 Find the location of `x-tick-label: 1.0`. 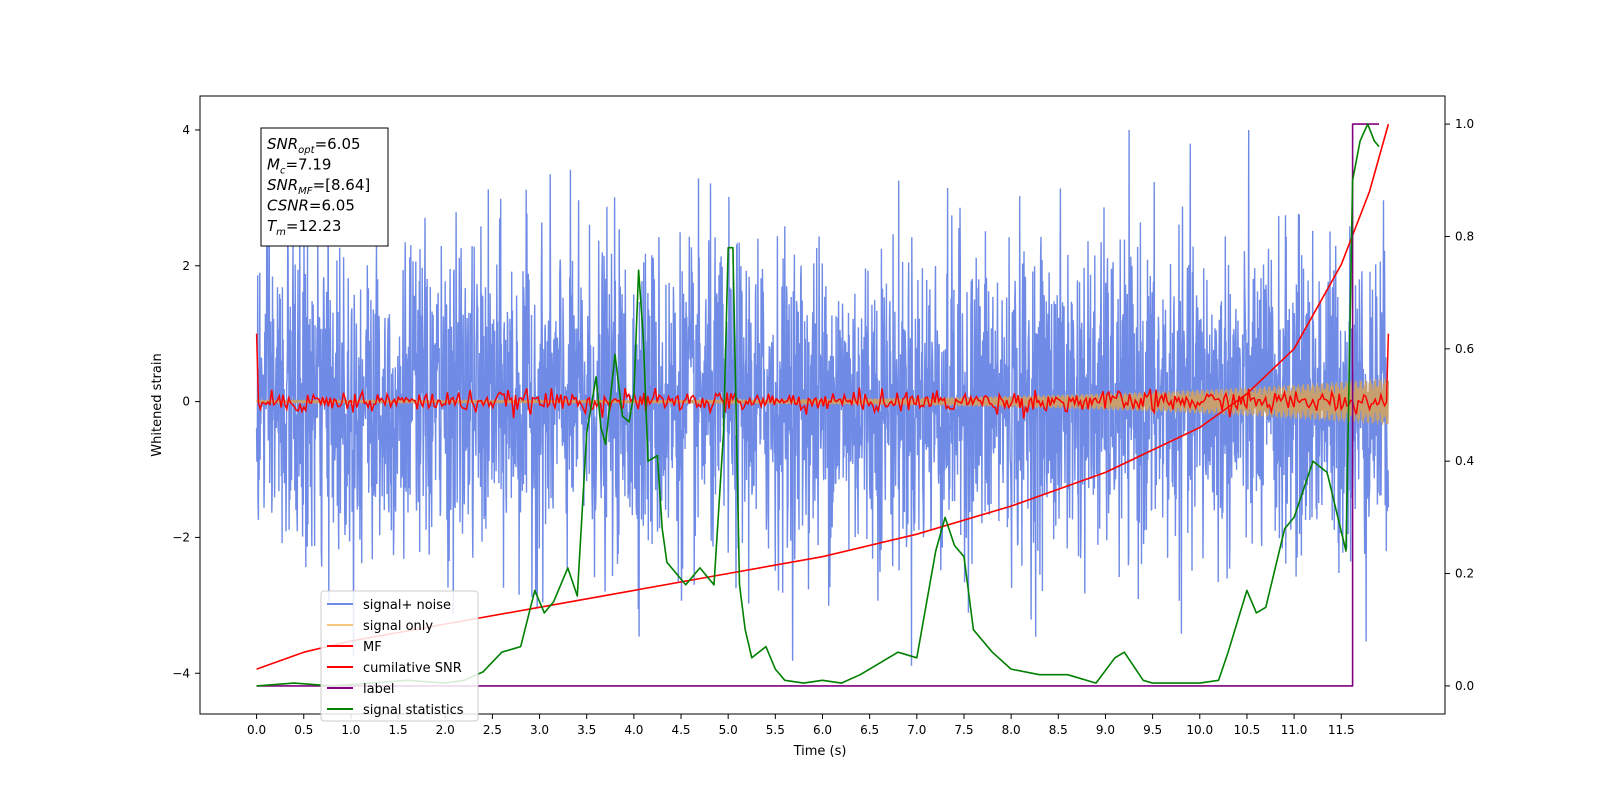

x-tick-label: 1.0 is located at coordinates (350, 730).